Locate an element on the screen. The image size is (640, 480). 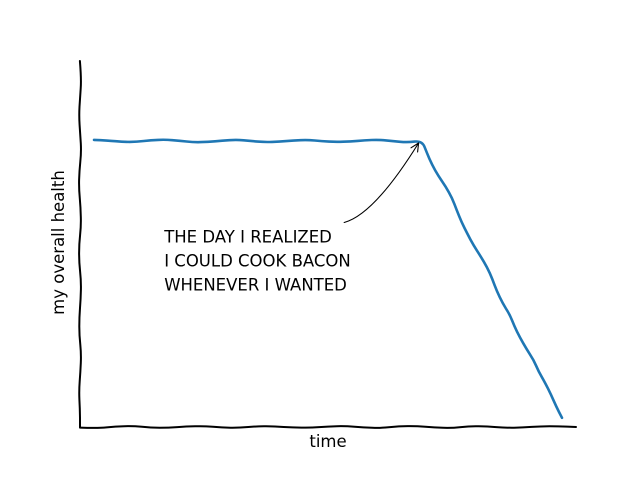
annotation-line: I COULD COOK BACON is located at coordinates (257, 261).